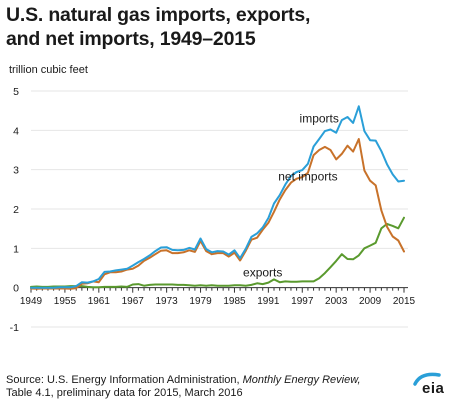 The height and width of the screenshot is (407, 450). Describe the element at coordinates (433, 388) in the screenshot. I see `eia-logo-text: eia` at that location.